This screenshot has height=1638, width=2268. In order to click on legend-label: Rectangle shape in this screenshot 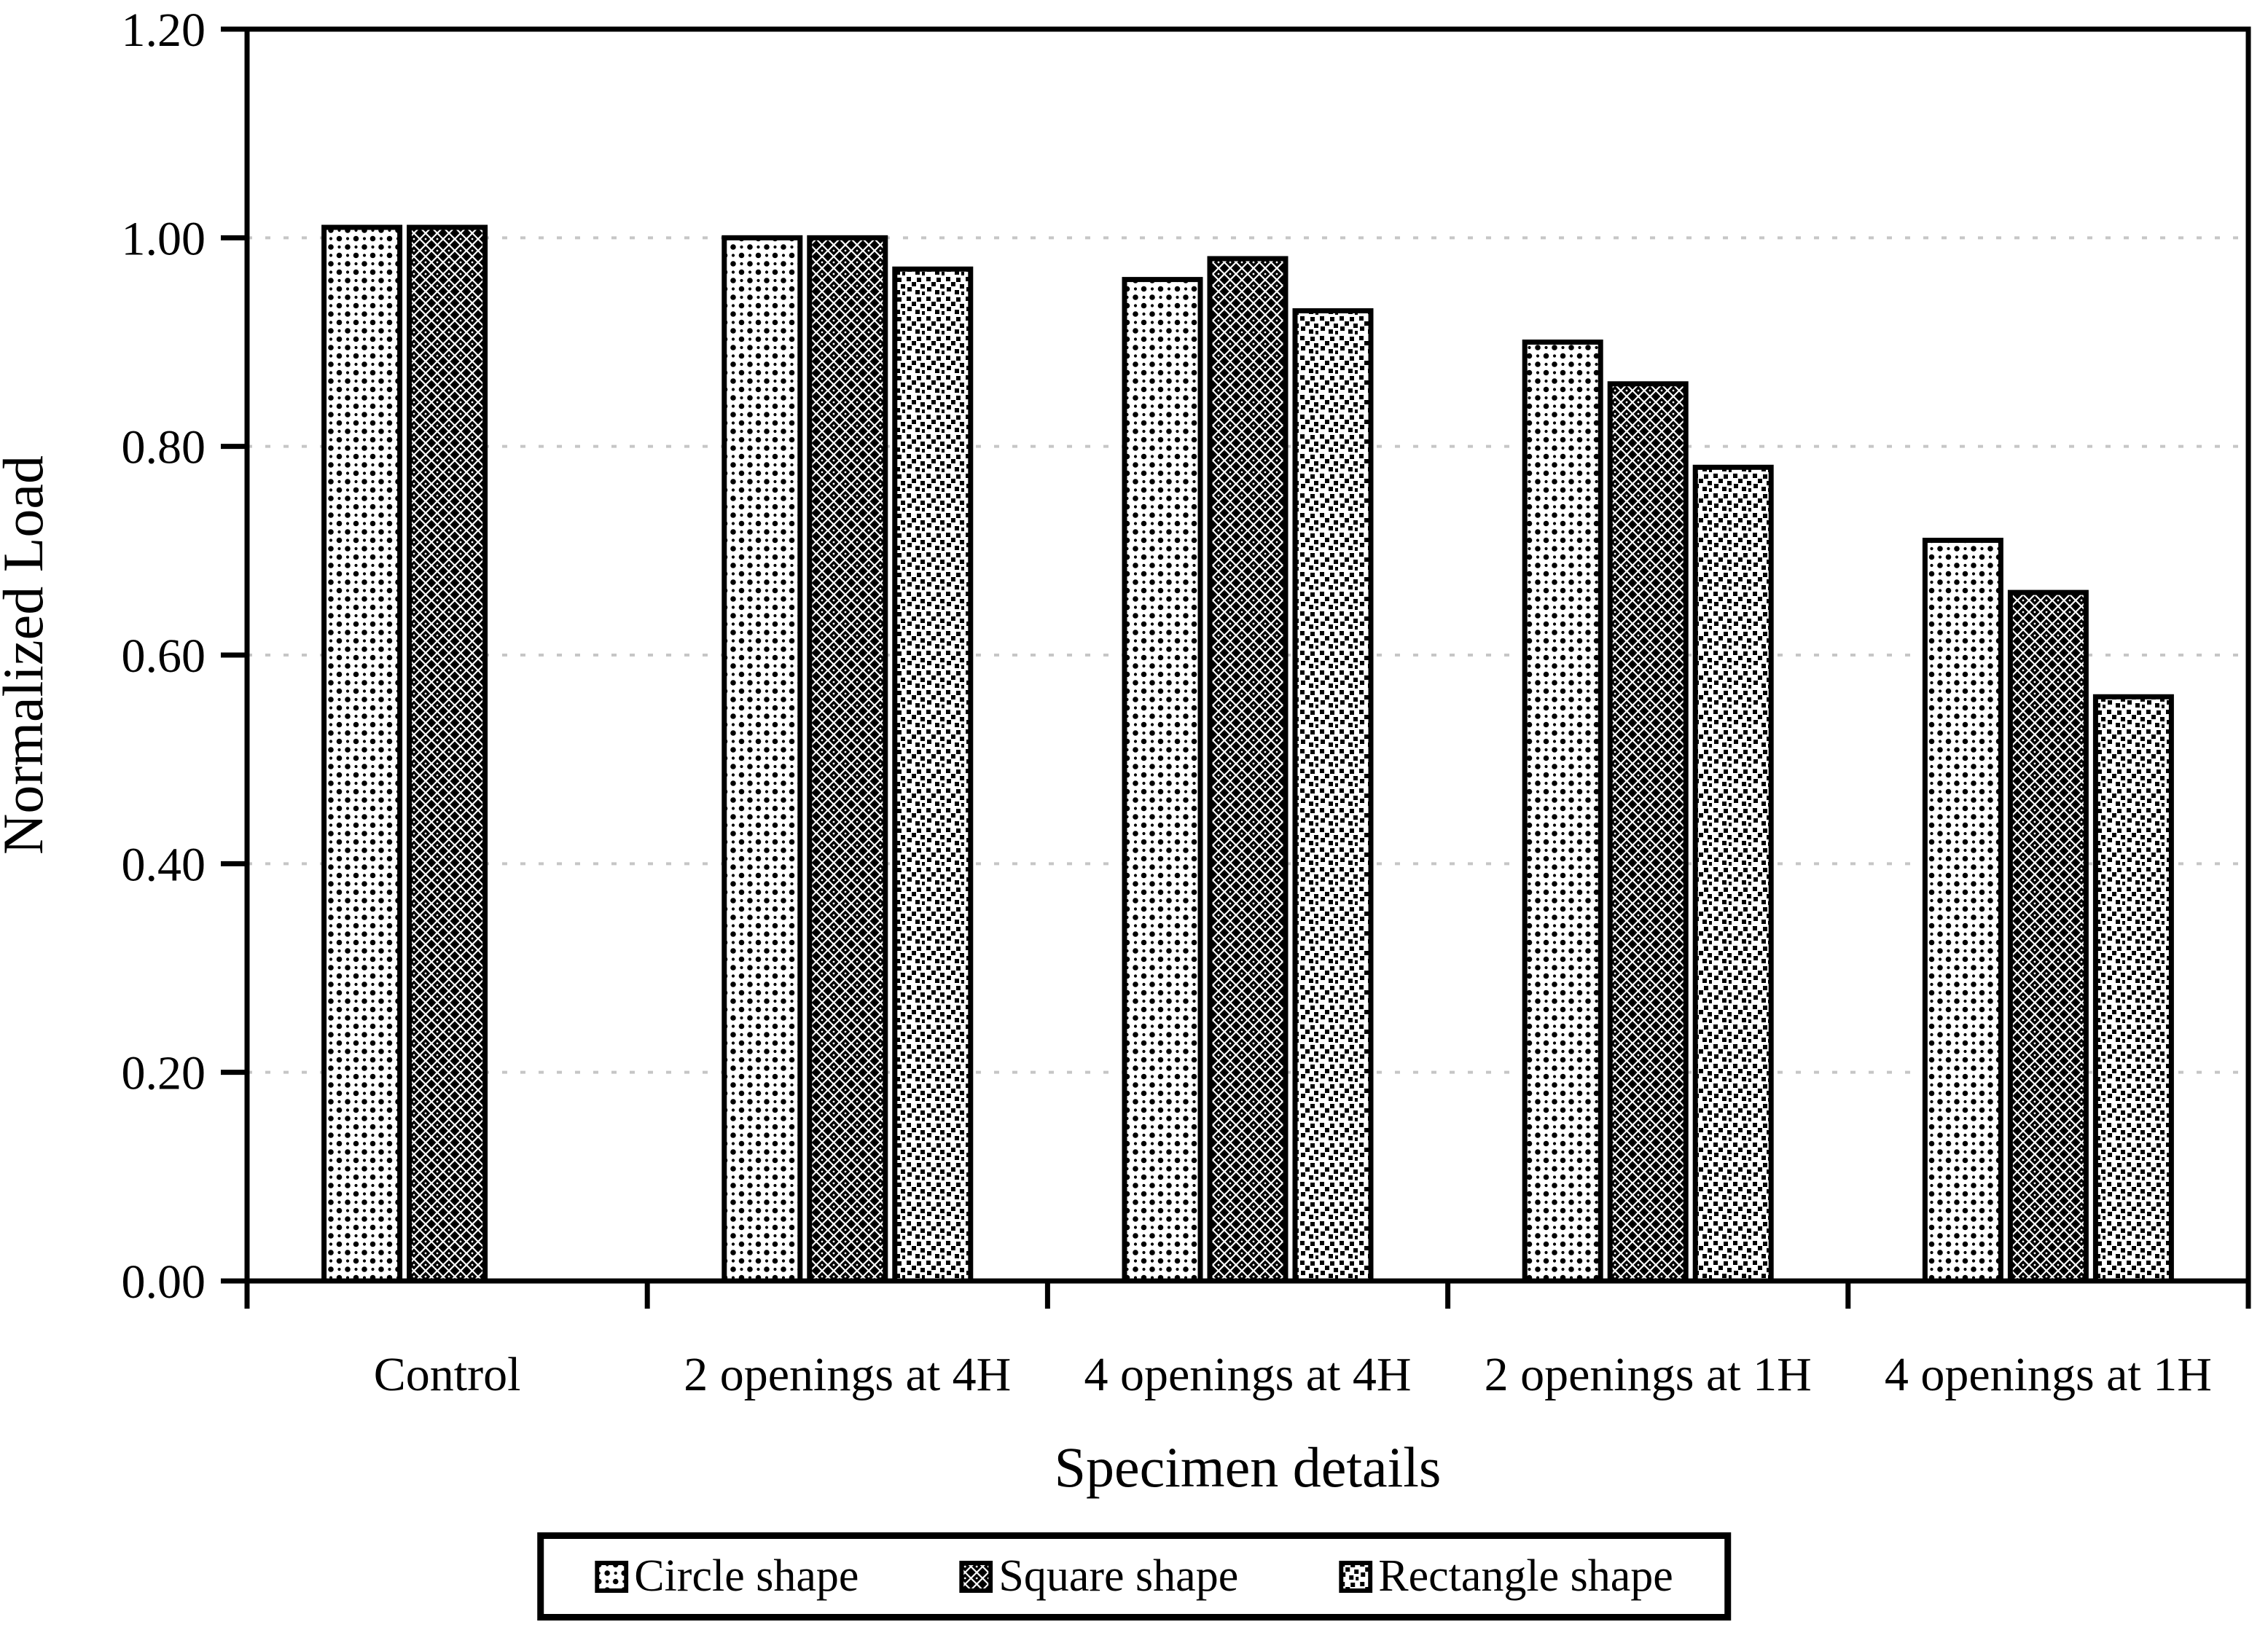, I will do `click(1525, 1576)`.